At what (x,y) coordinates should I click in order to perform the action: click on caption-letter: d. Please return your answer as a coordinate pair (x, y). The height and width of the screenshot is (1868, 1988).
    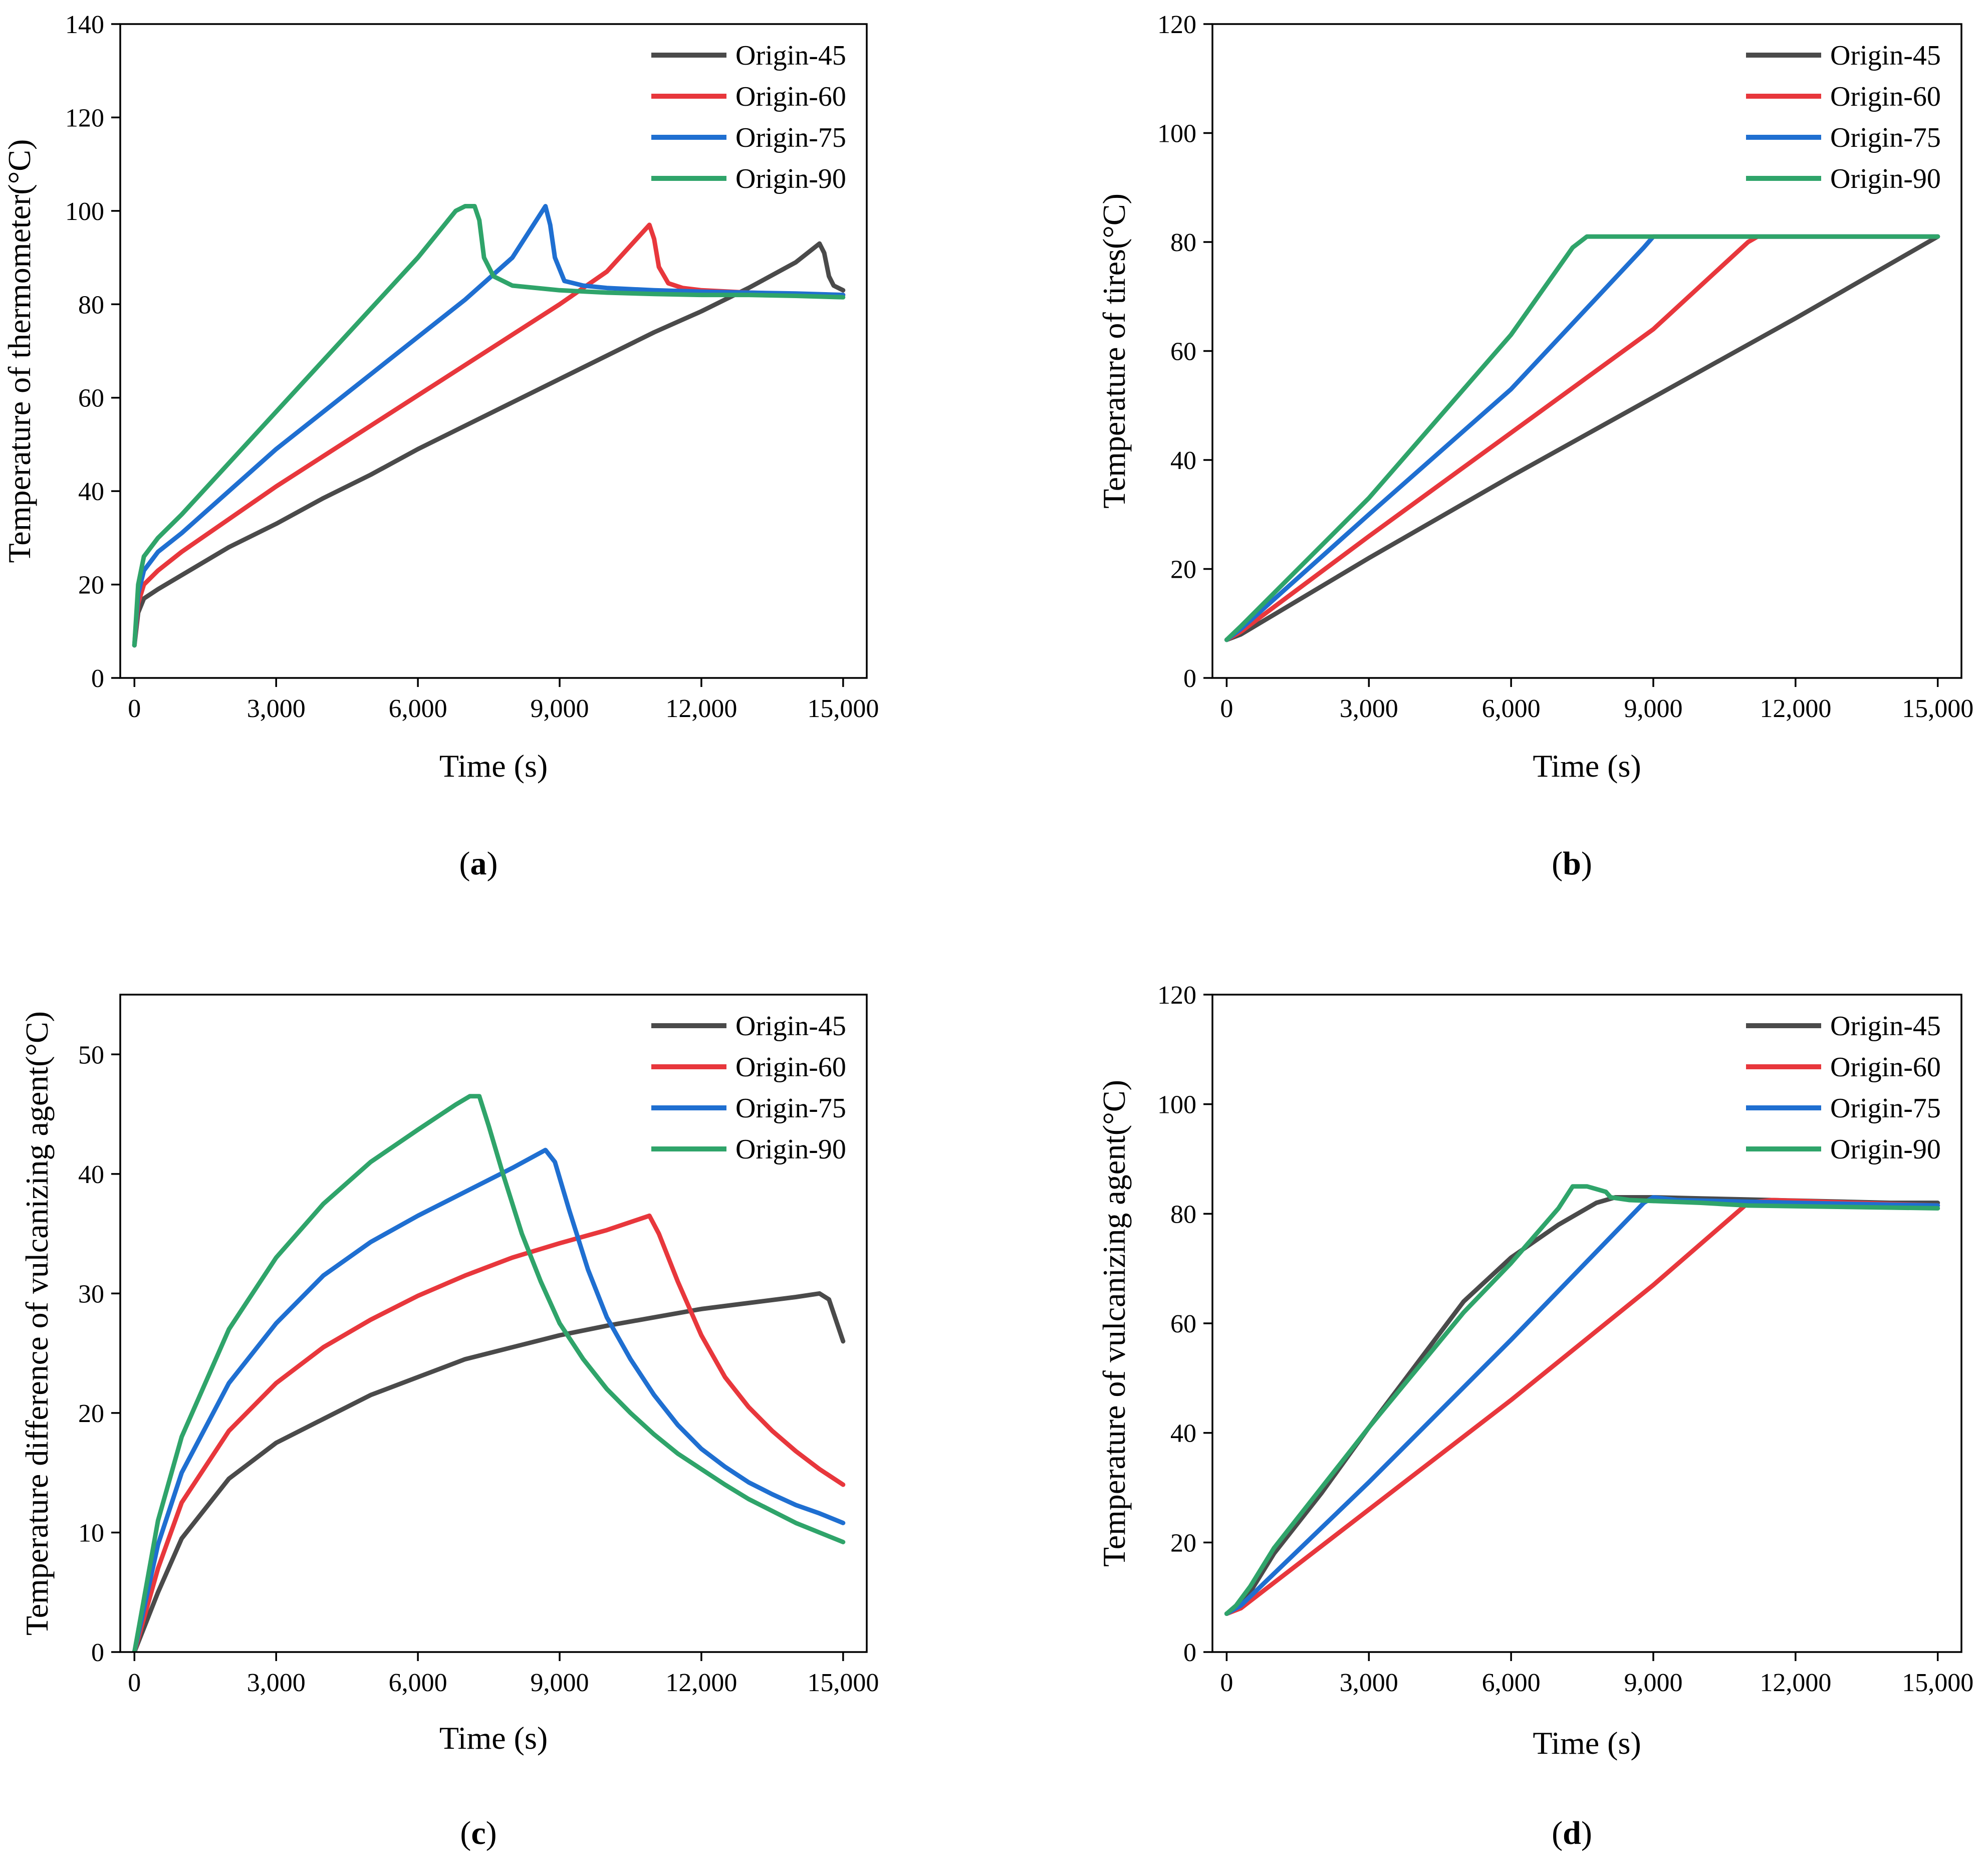
    Looking at the image, I should click on (1572, 1833).